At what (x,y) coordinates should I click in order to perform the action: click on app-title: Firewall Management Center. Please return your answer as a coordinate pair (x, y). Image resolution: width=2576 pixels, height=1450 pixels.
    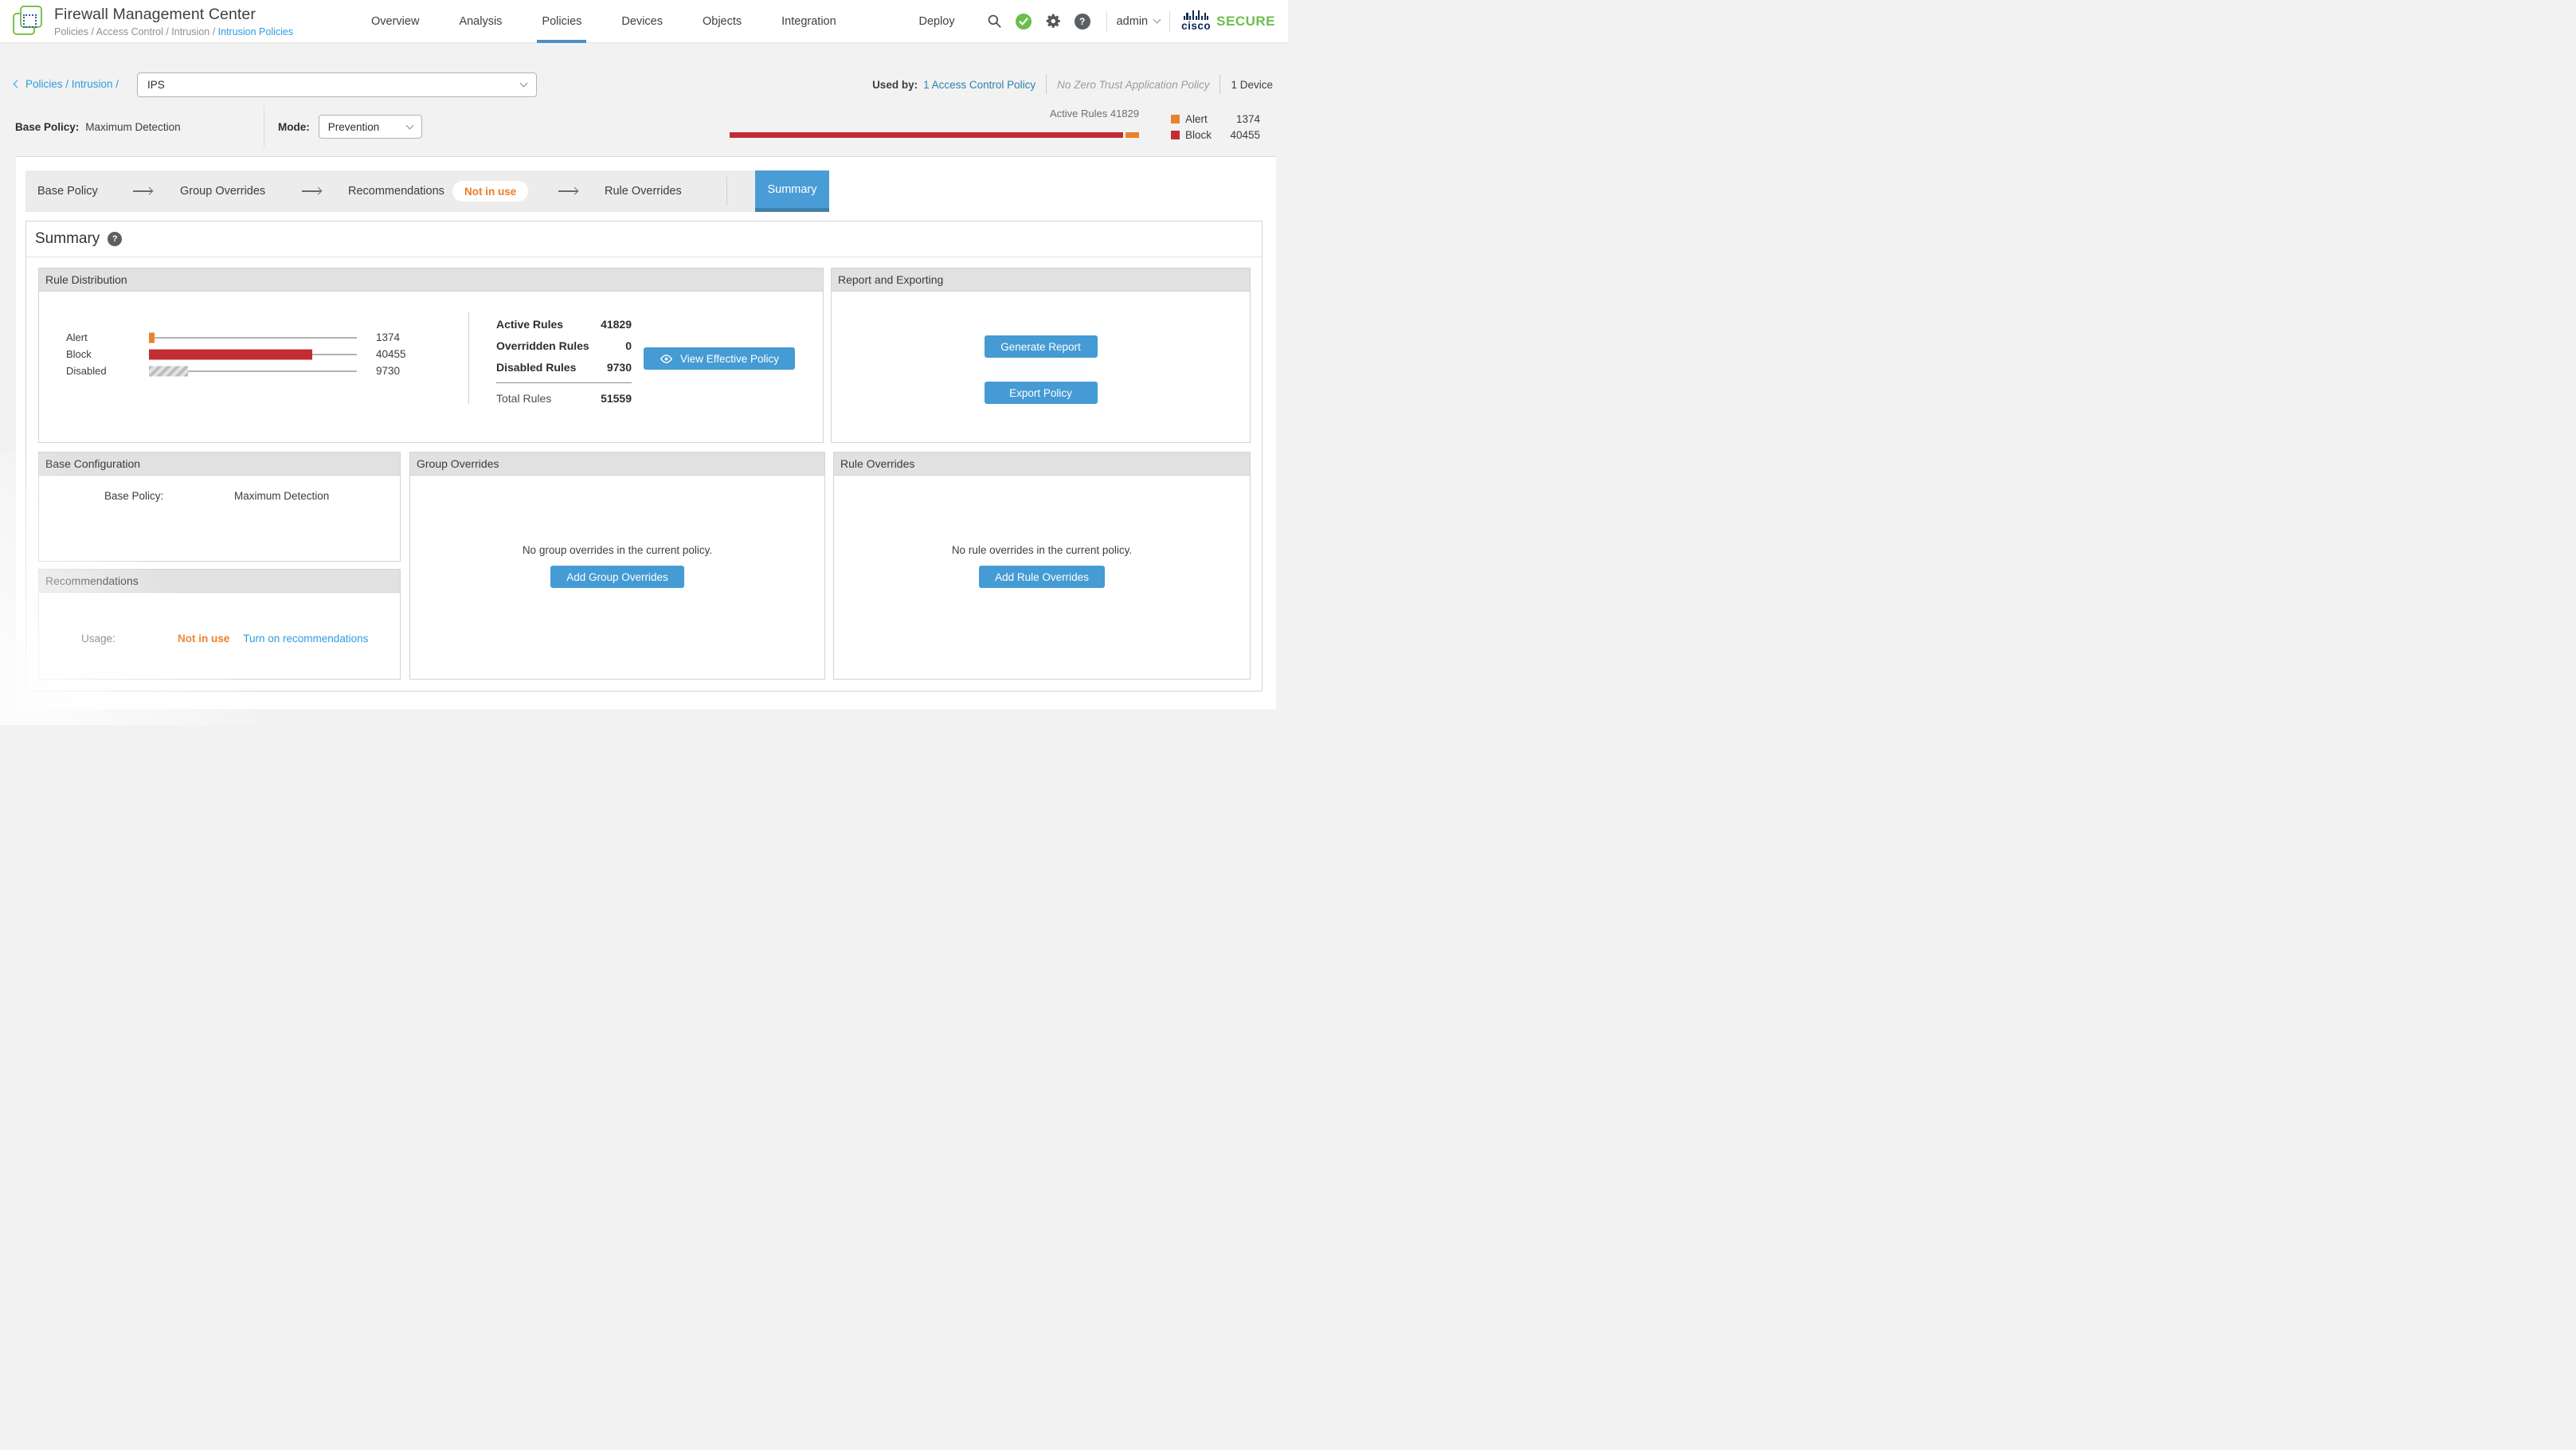
    Looking at the image, I should click on (155, 14).